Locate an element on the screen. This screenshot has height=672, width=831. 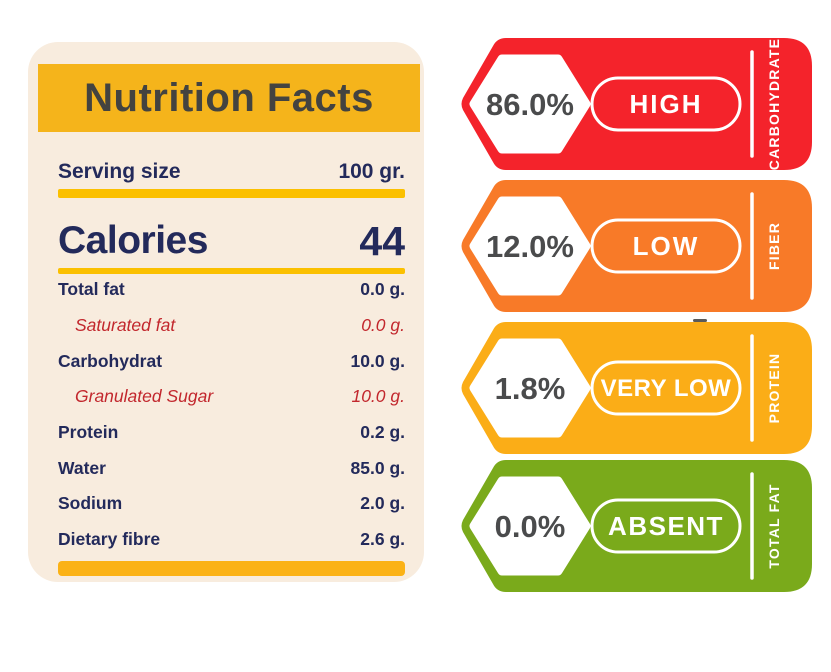
nutrient-name: Saturated fat is located at coordinates (125, 325).